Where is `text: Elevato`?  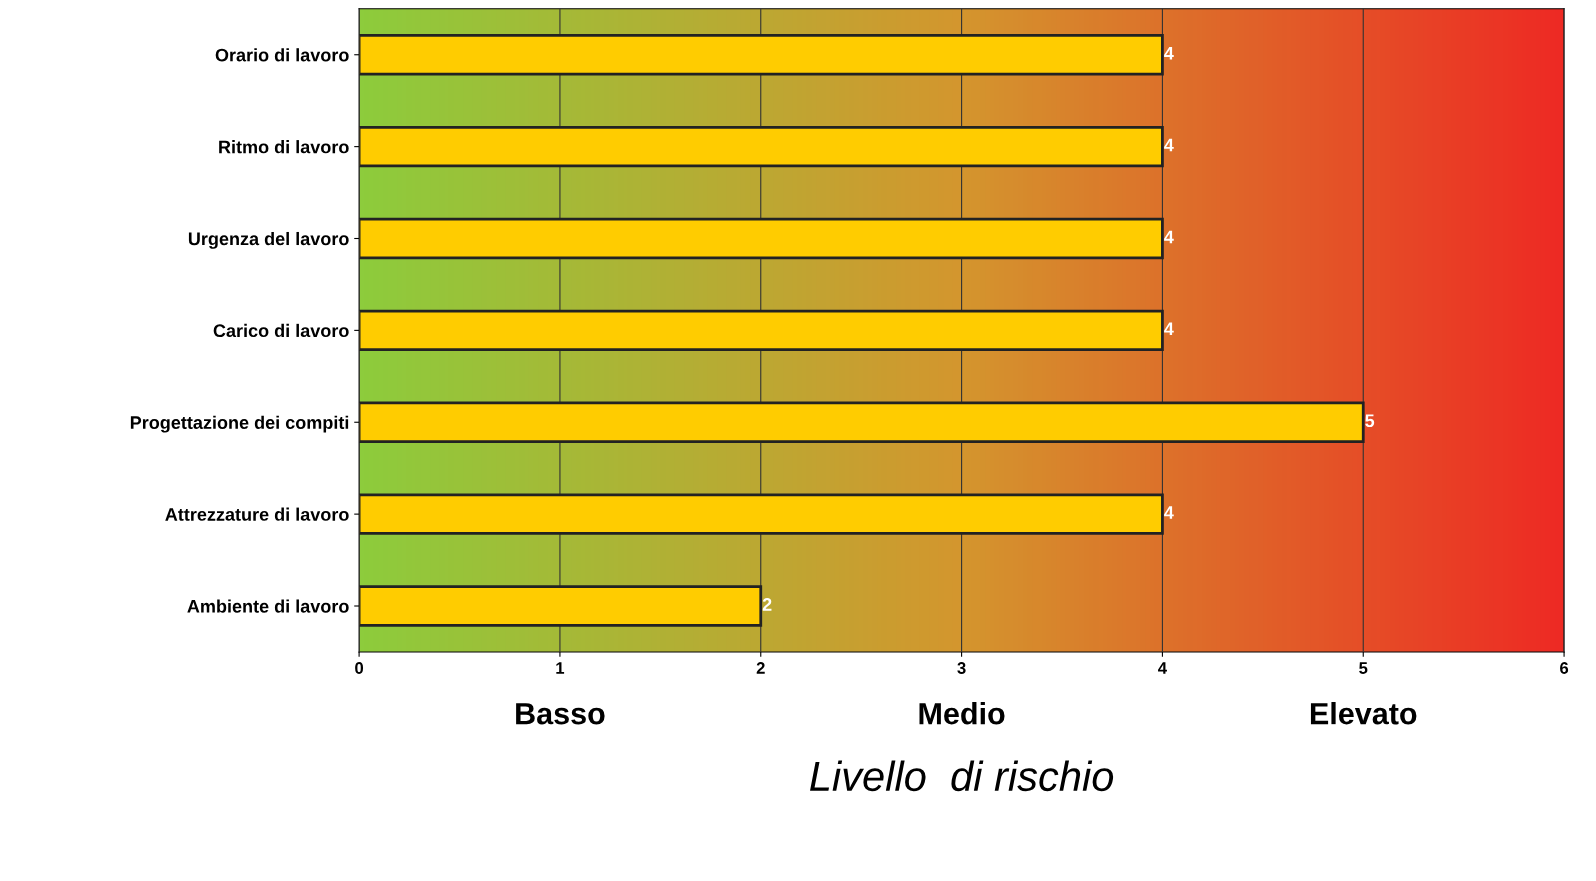 text: Elevato is located at coordinates (1363, 713).